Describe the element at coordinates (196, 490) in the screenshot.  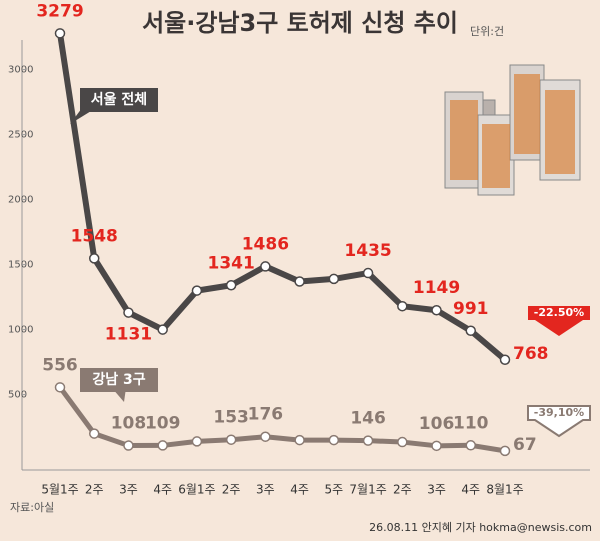
I see `x-tick-label: 6월1주` at that location.